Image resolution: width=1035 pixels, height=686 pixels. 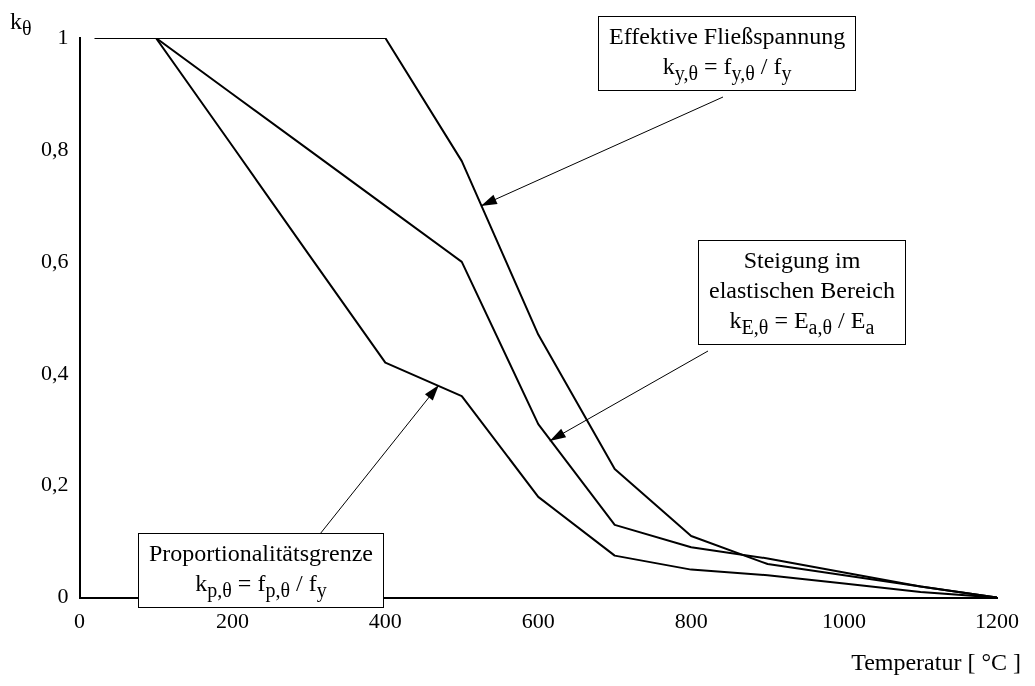 I want to click on y-tick-label: 0,6, so click(x=55, y=260).